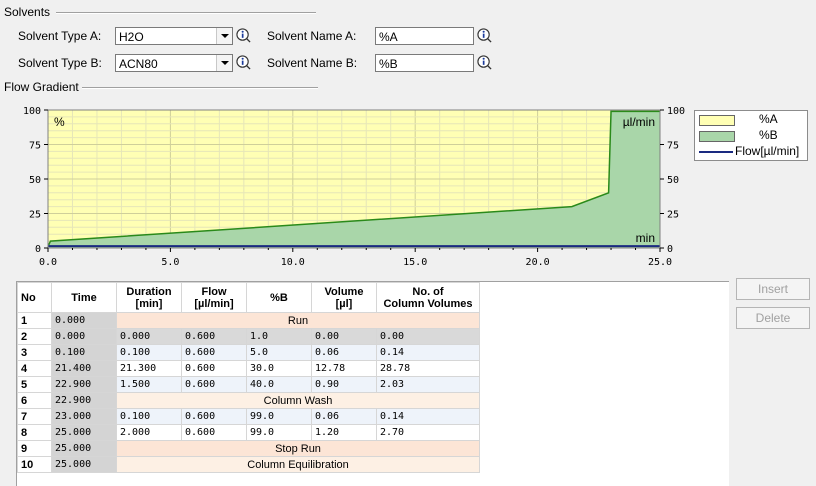 This screenshot has height=486, width=816. What do you see at coordinates (138, 64) in the screenshot?
I see `solvent-type-b-value: ACN80` at bounding box center [138, 64].